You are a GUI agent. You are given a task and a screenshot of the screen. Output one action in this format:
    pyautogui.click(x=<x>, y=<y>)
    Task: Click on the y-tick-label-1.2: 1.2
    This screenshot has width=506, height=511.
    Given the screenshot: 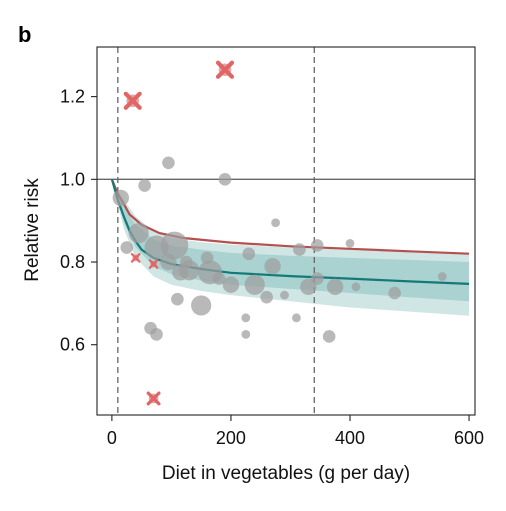 What is the action you would take?
    pyautogui.click(x=72, y=97)
    